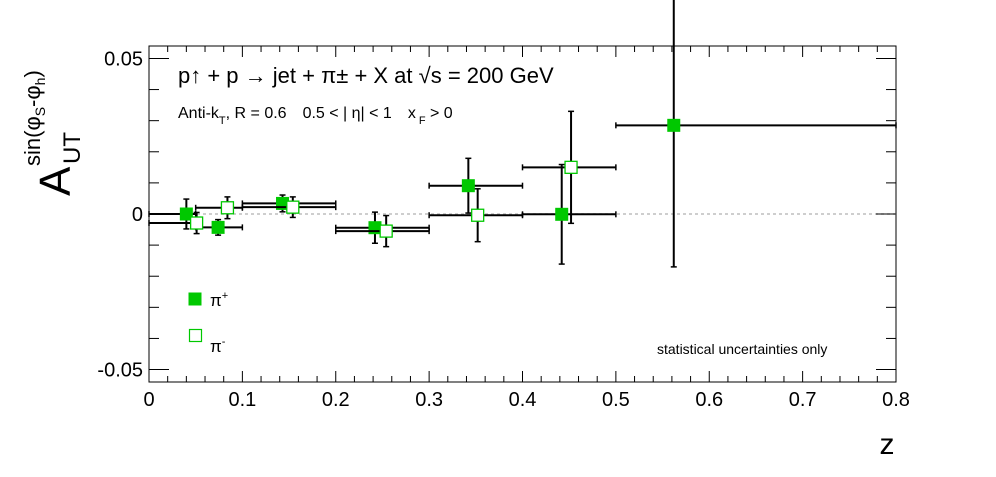 Image resolution: width=996 pixels, height=477 pixels. Describe the element at coordinates (120, 371) in the screenshot. I see `y-tick-label: -0.05` at that location.